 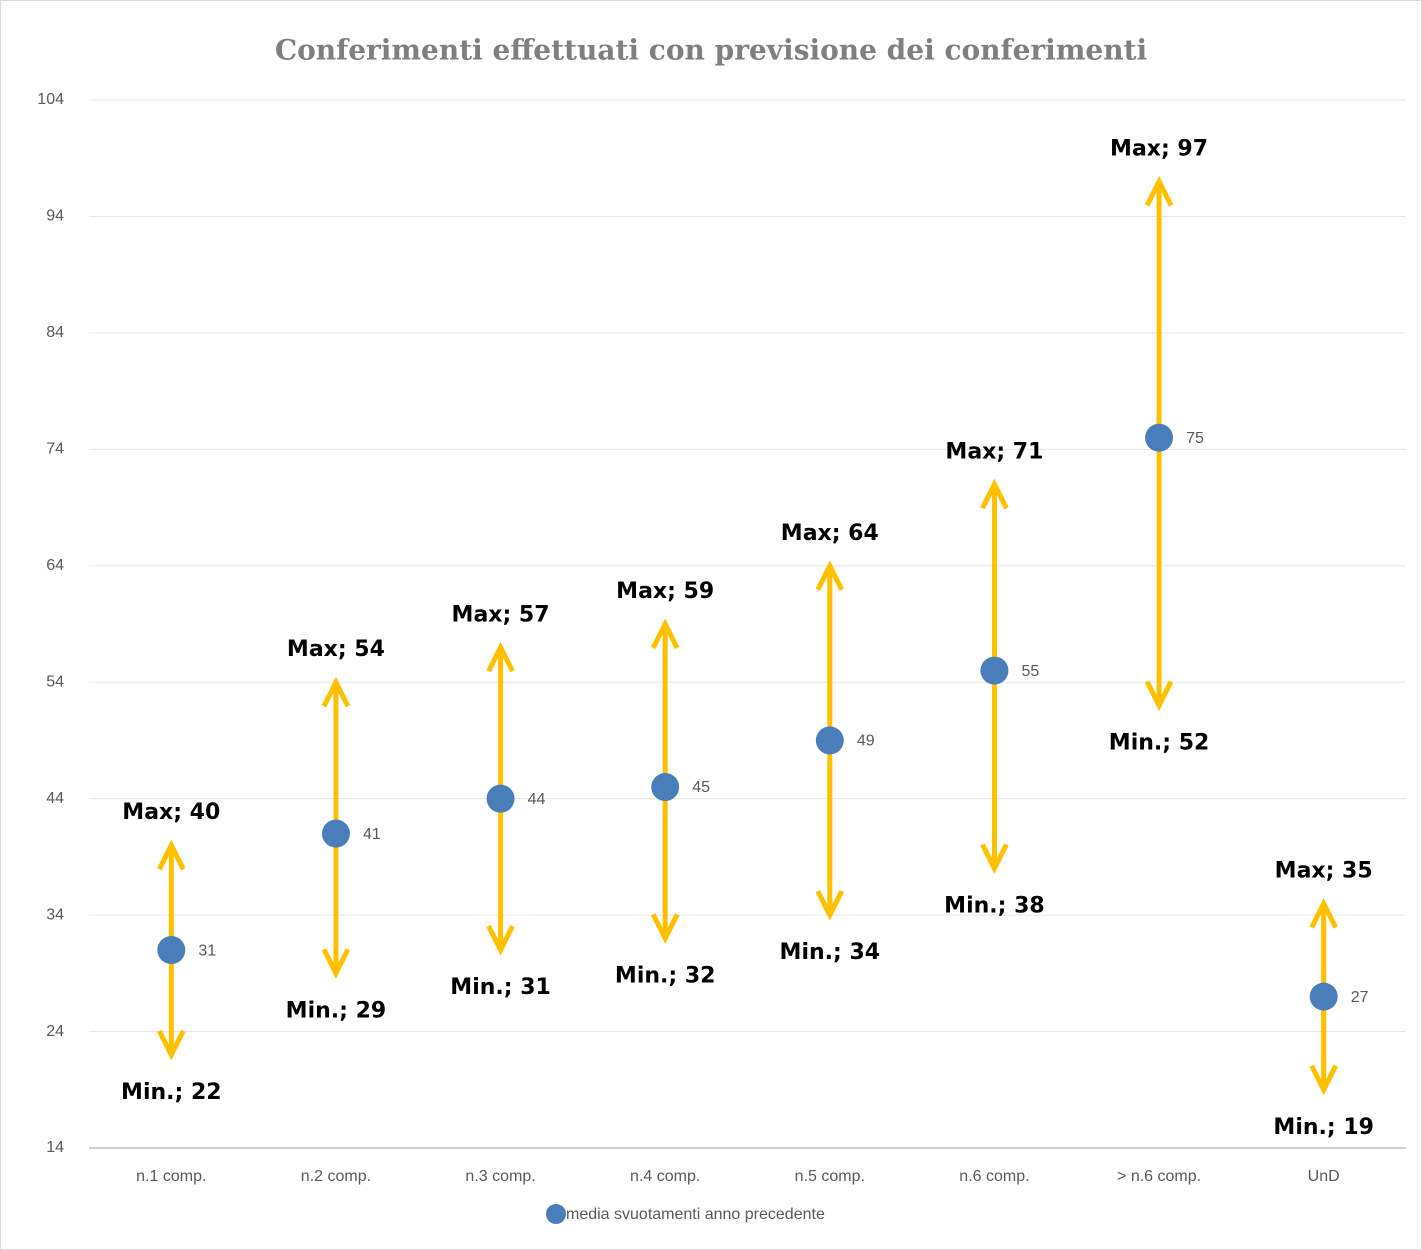 I want to click on mean-label: 45, so click(x=701, y=787).